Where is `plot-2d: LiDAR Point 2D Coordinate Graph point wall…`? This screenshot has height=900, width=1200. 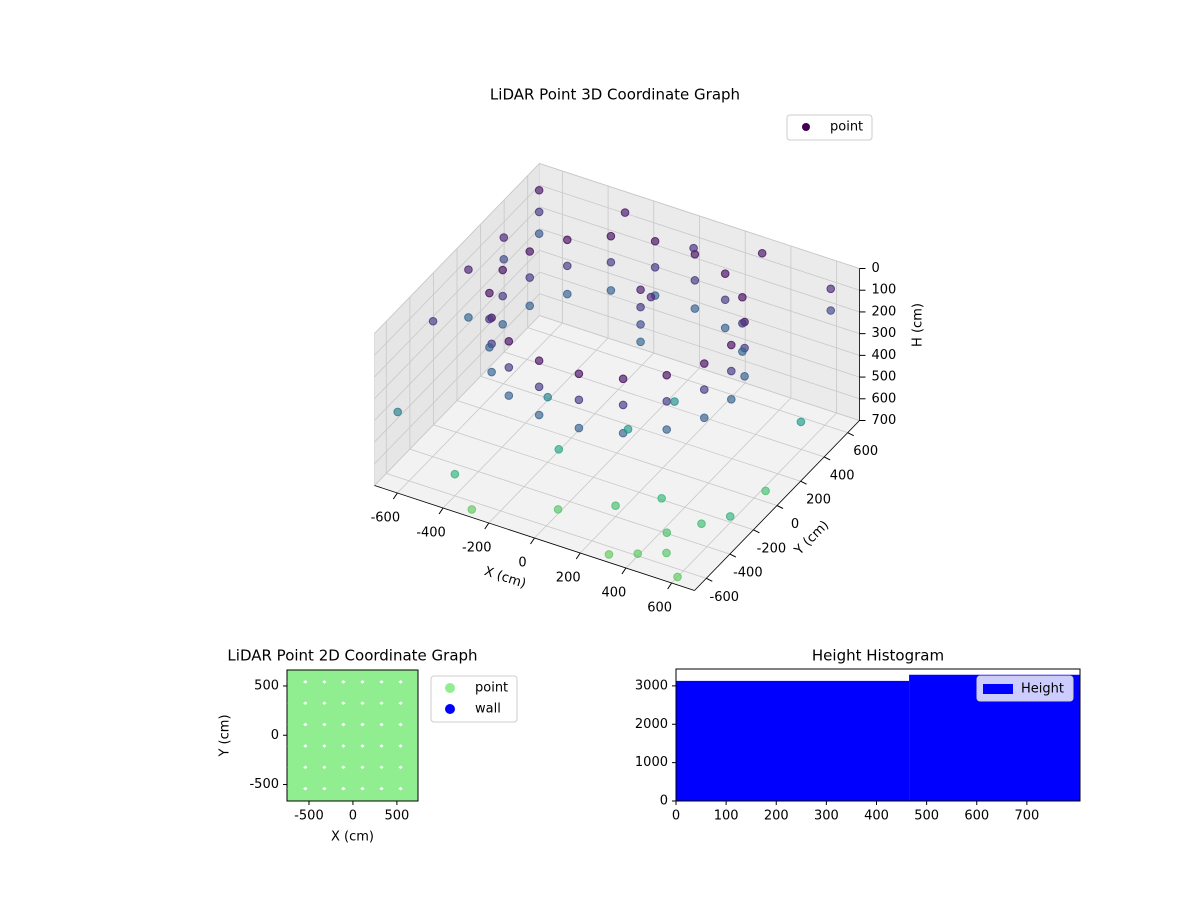
plot-2d: LiDAR Point 2D Coordinate Graph point wall… is located at coordinates (368, 746).